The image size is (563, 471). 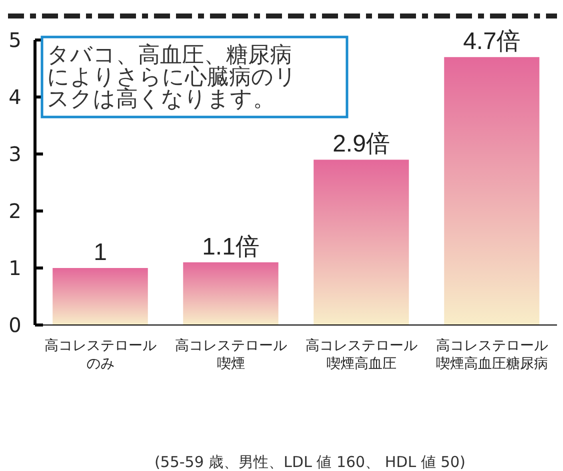 I want to click on y-tick-label: 1, so click(x=15, y=268).